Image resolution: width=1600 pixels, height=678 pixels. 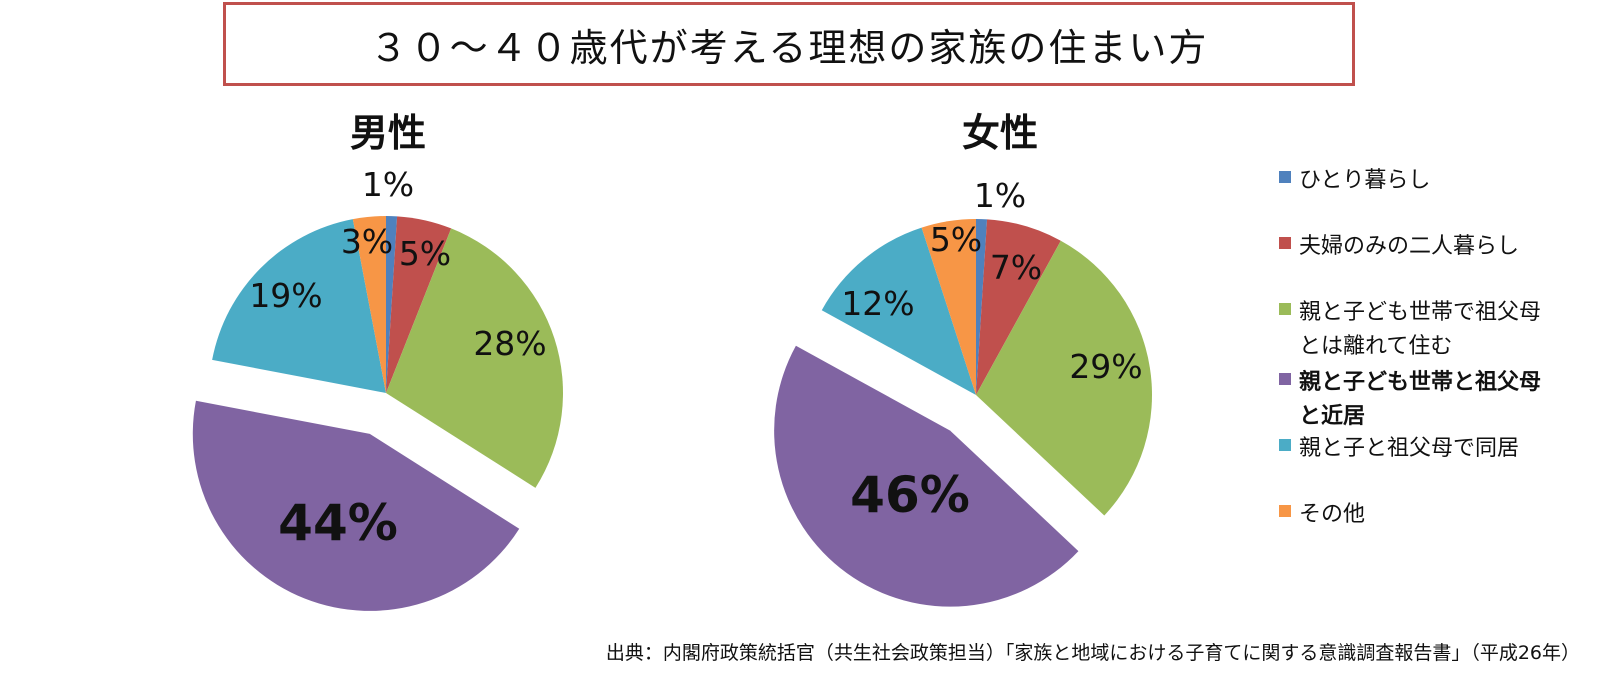 I want to click on legend-label: その他, so click(x=1332, y=514).